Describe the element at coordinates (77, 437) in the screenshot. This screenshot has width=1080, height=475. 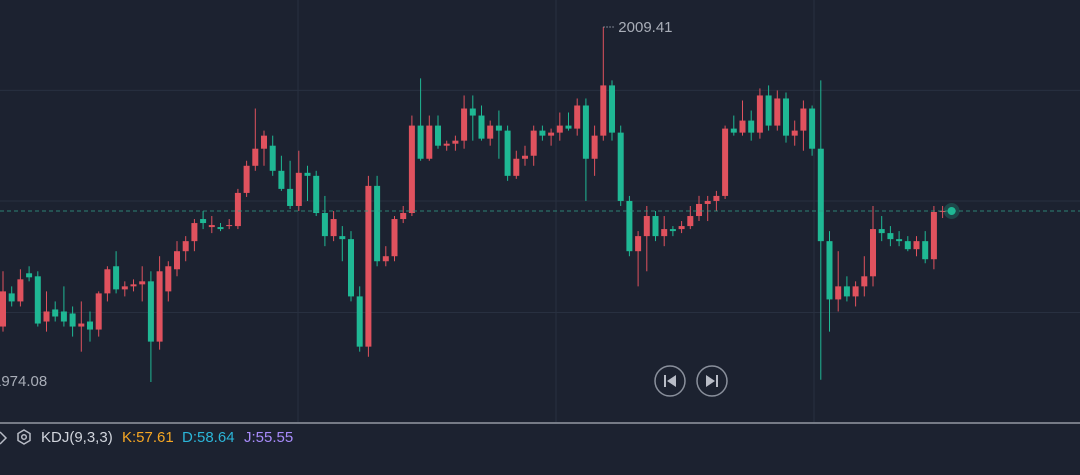
I see `indicator-label: KDJ(9,3,3)` at that location.